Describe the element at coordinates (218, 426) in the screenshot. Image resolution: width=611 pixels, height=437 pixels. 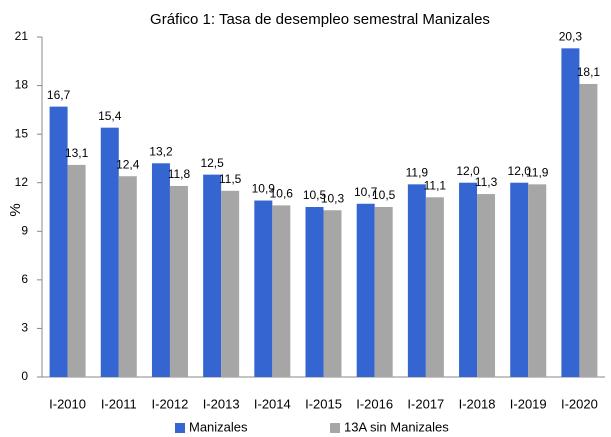
I see `legend-label: Manizales` at that location.